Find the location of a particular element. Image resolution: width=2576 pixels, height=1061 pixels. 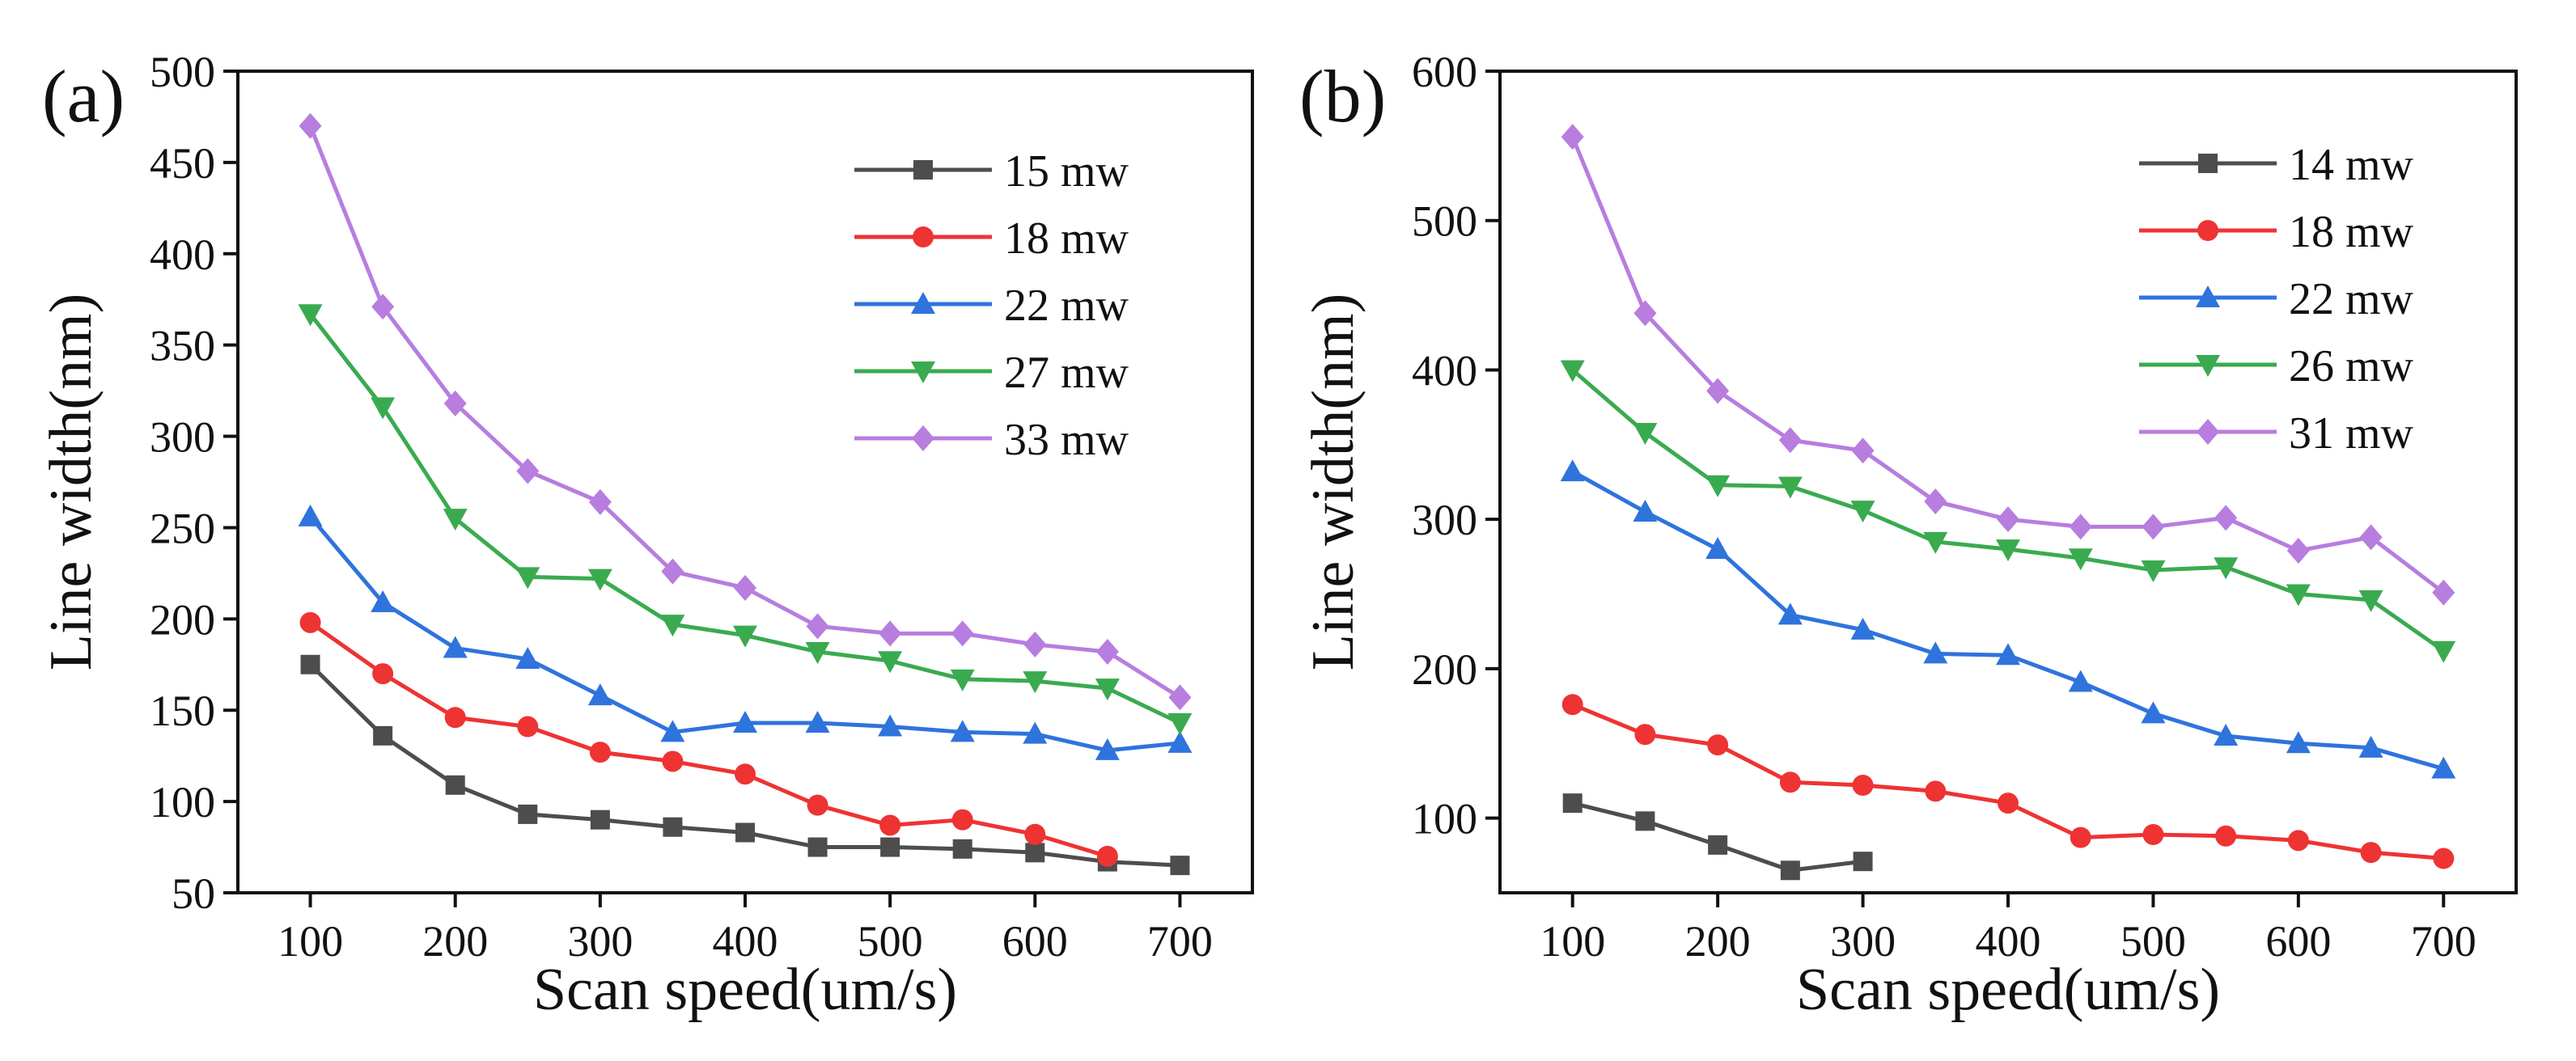

y-tick-label: 300 is located at coordinates (182, 438).